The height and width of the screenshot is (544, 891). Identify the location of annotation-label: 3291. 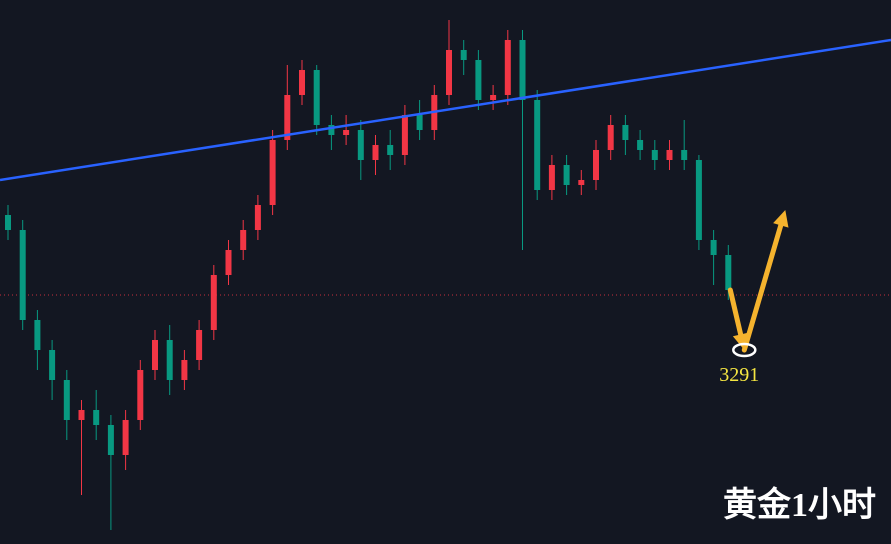
(739, 375).